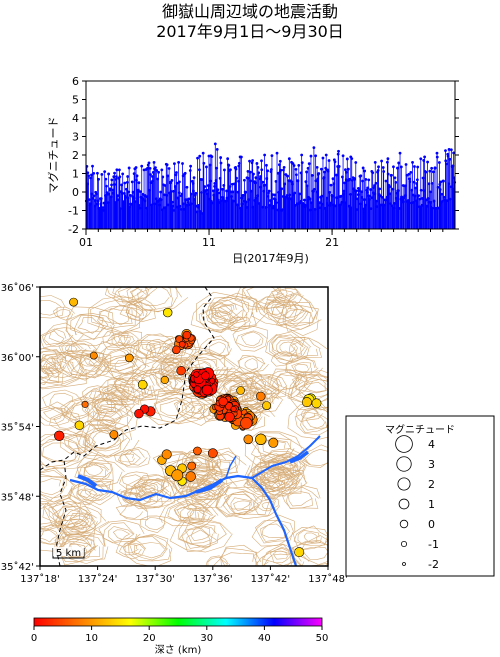 This screenshot has height=657, width=500. What do you see at coordinates (299, 457) in the screenshot?
I see `reservoir` at bounding box center [299, 457].